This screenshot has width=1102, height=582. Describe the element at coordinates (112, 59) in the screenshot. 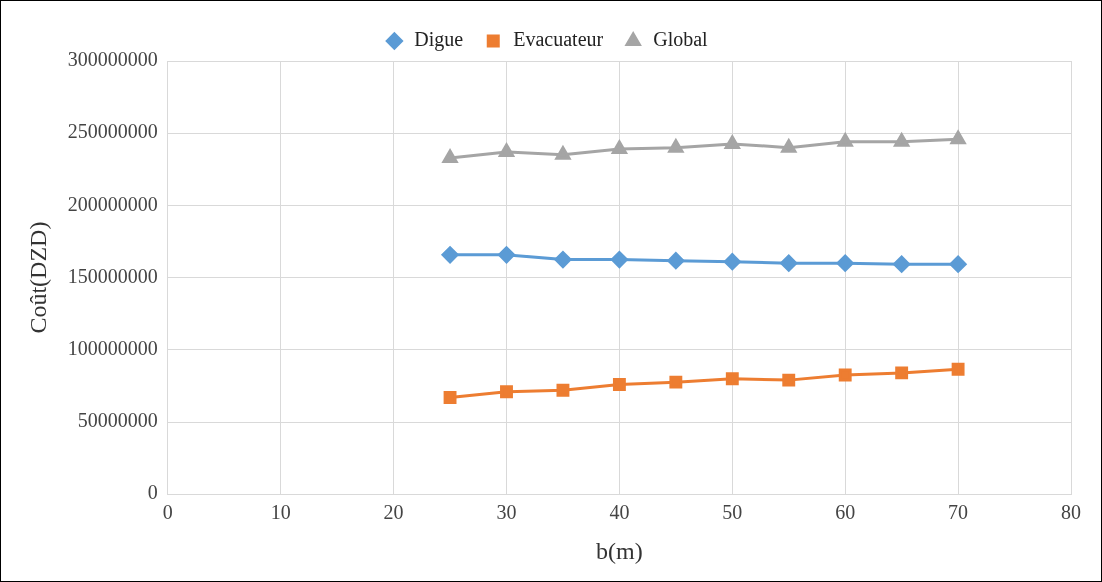

I see `y-tick-label: 300000000` at that location.